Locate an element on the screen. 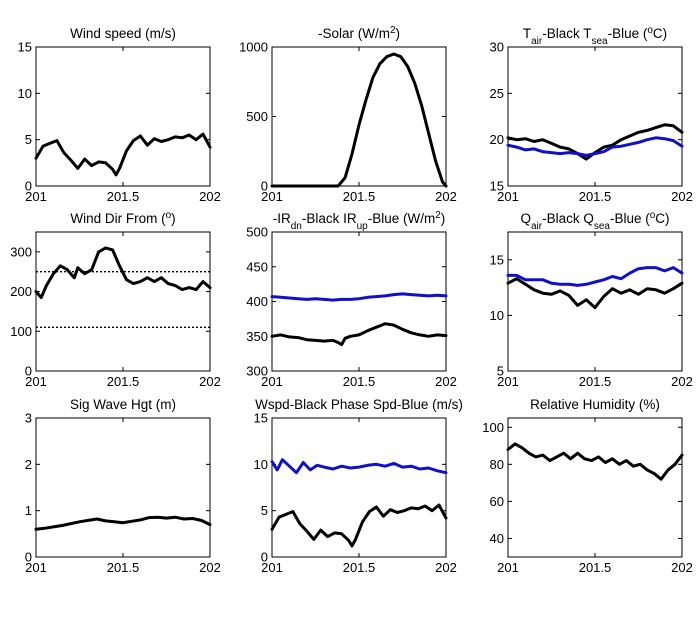 The image size is (700, 626). y-tick-label: 200 is located at coordinates (21, 291).